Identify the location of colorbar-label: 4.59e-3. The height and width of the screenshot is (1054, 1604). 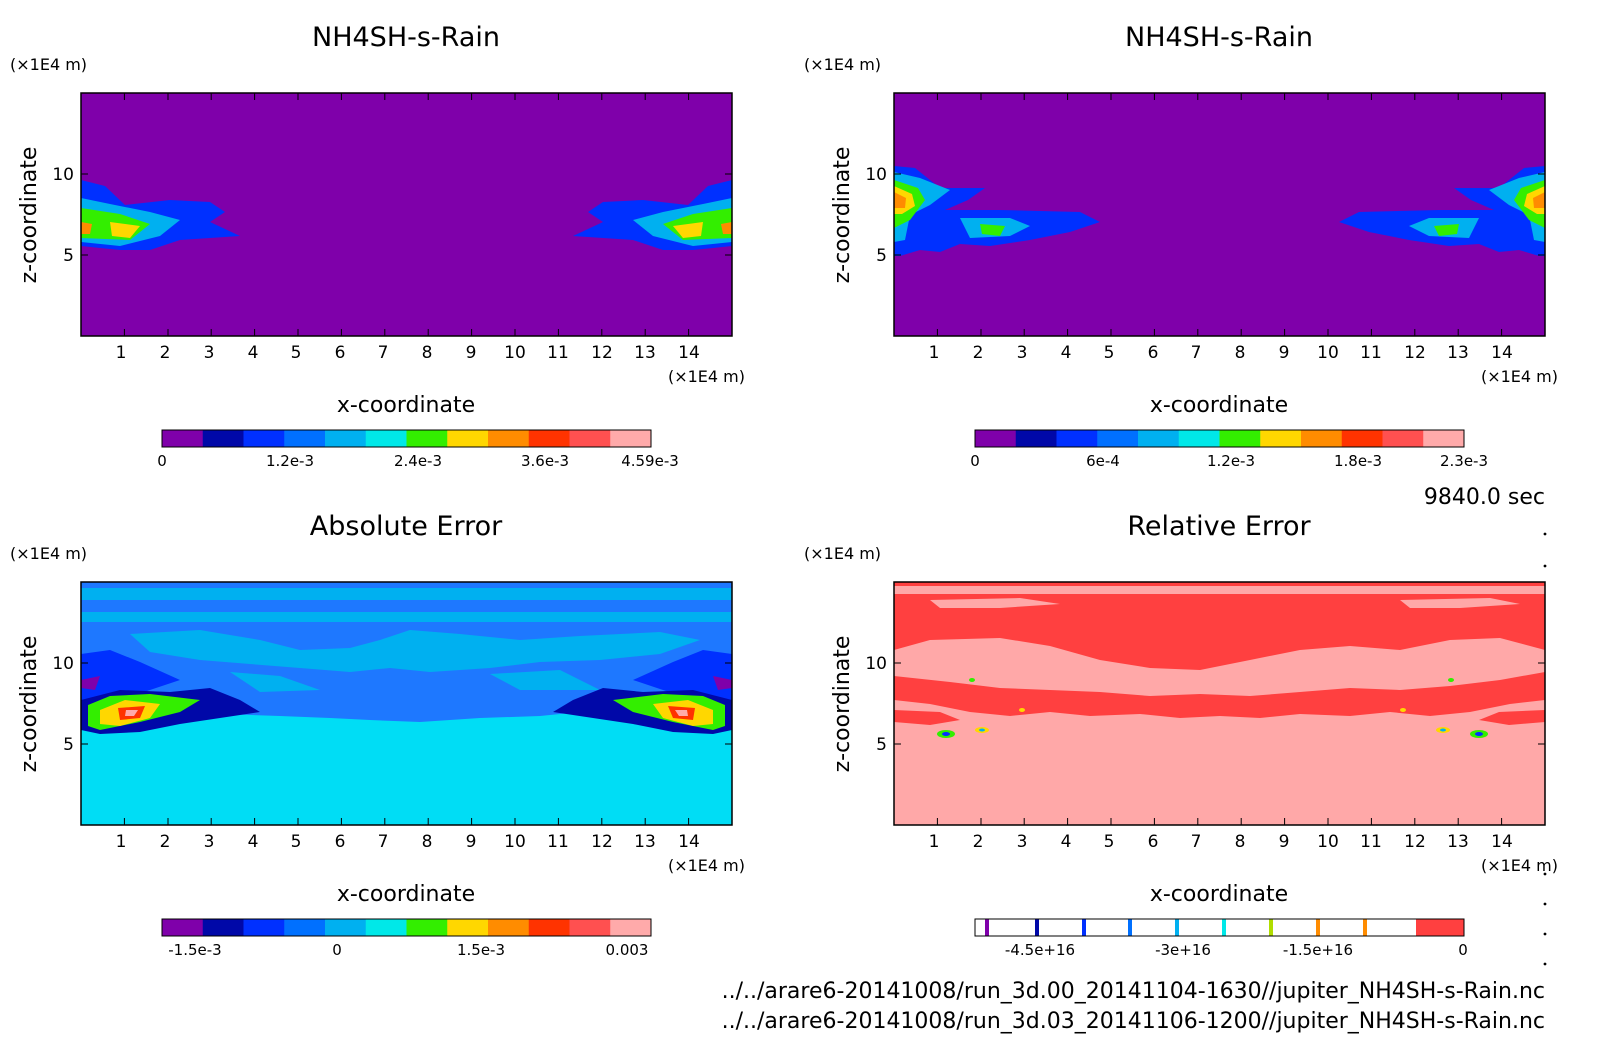
(650, 461).